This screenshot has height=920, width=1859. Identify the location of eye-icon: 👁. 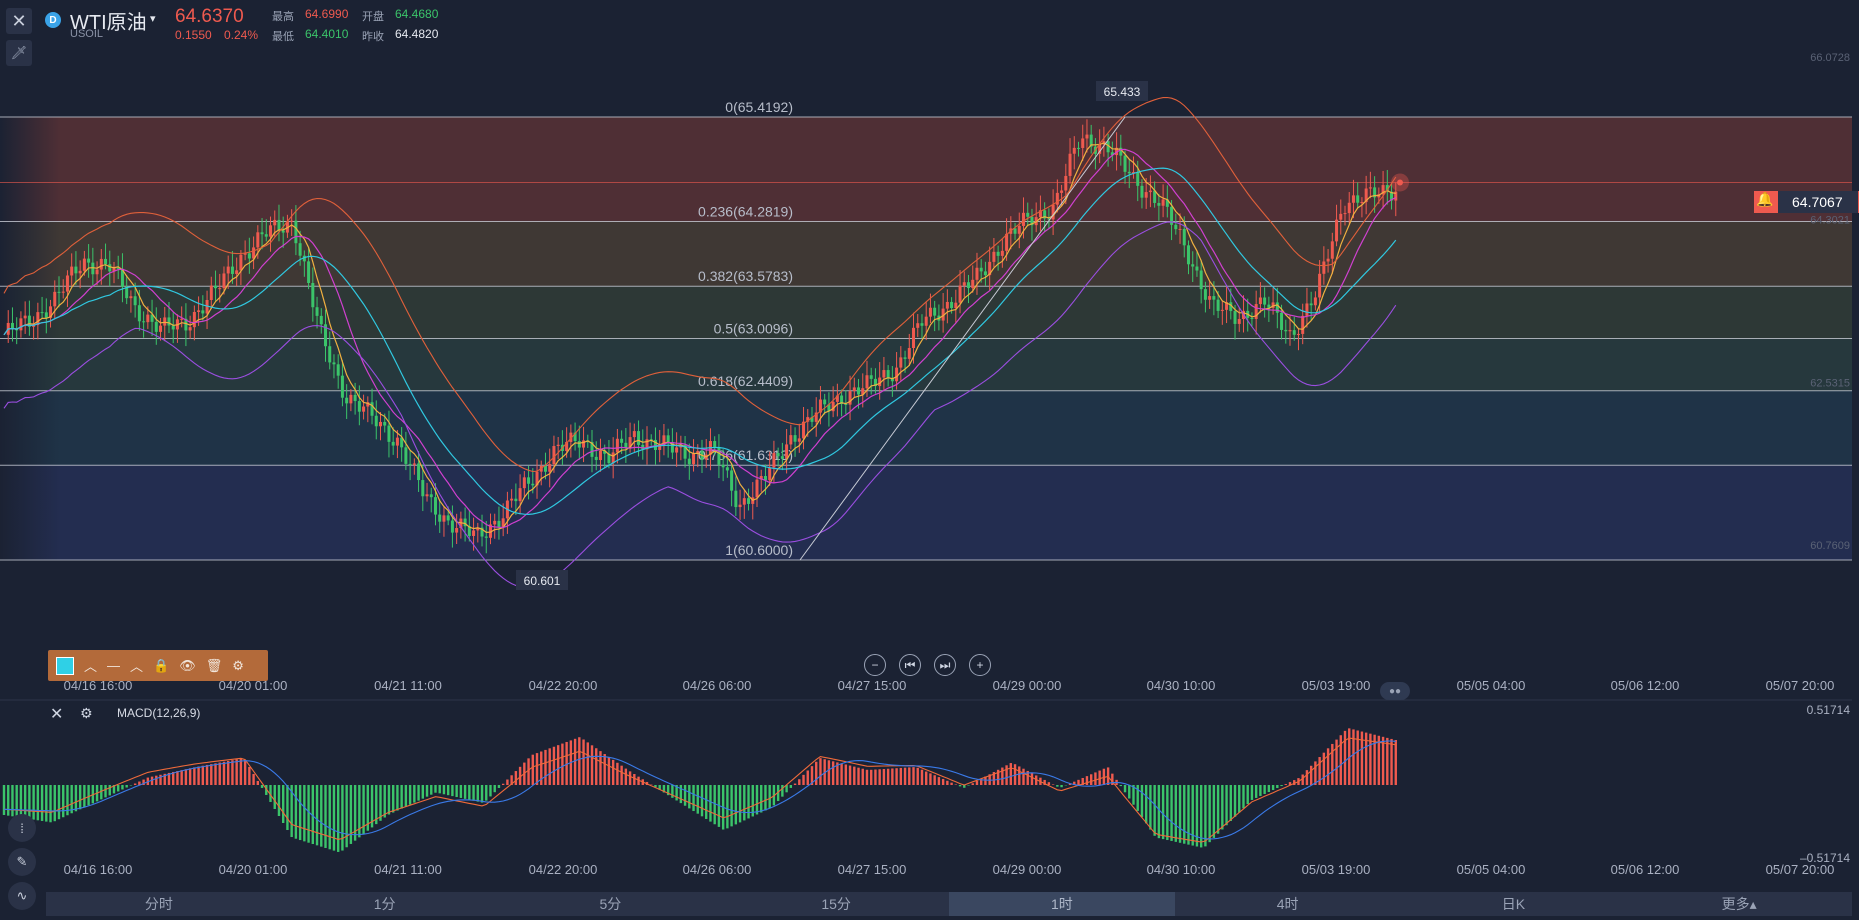
(187, 665).